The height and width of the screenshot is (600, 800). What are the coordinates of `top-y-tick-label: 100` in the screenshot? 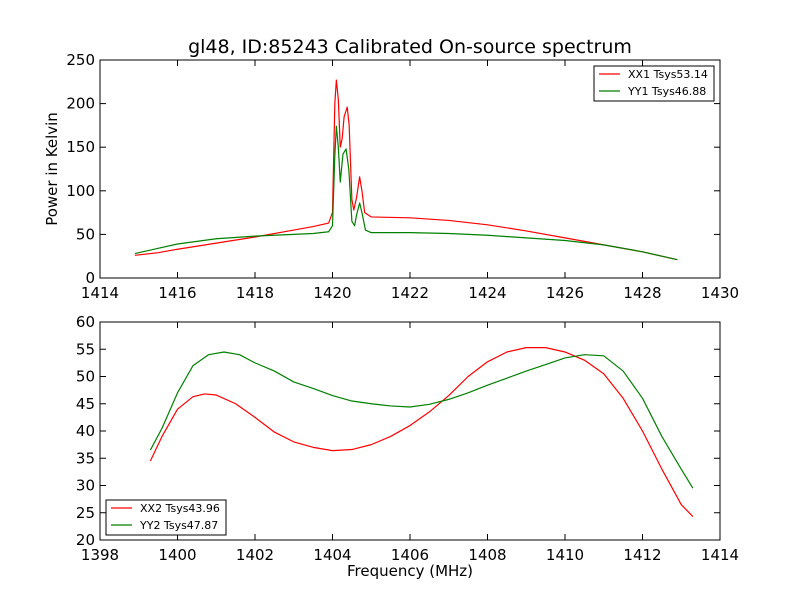 It's located at (80, 191).